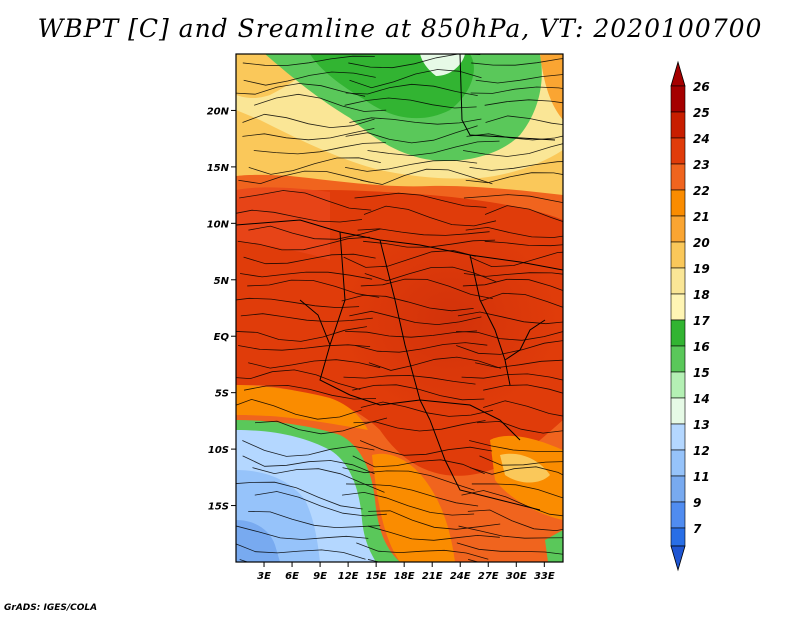 This screenshot has width=800, height=618. What do you see at coordinates (544, 576) in the screenshot?
I see `lon-tick-label: 33E` at bounding box center [544, 576].